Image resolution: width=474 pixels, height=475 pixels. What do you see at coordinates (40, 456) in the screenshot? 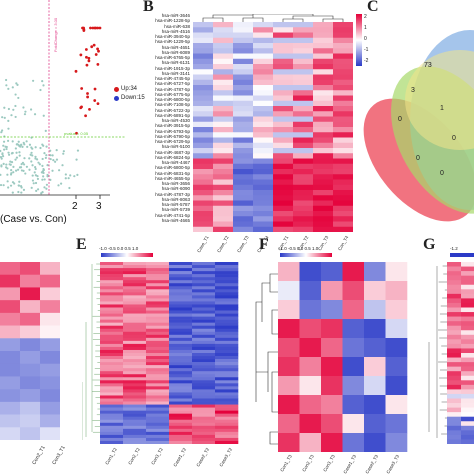
I see `heatmap-d-column-labels: Con2_T1 Con3_T1` at bounding box center [40, 456].